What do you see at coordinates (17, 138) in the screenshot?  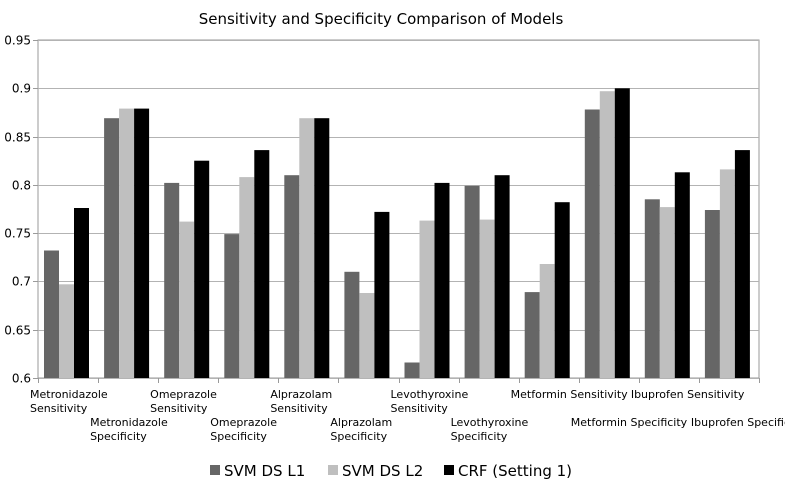 I see `y-tick-label: 0.85` at bounding box center [17, 138].